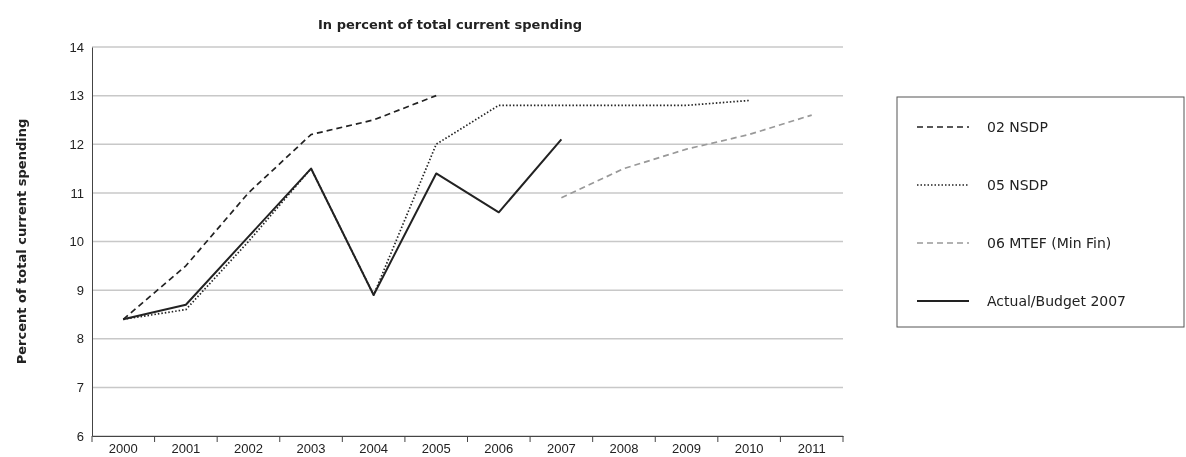  What do you see at coordinates (624, 449) in the screenshot?
I see `x-tick-label: 2008` at bounding box center [624, 449].